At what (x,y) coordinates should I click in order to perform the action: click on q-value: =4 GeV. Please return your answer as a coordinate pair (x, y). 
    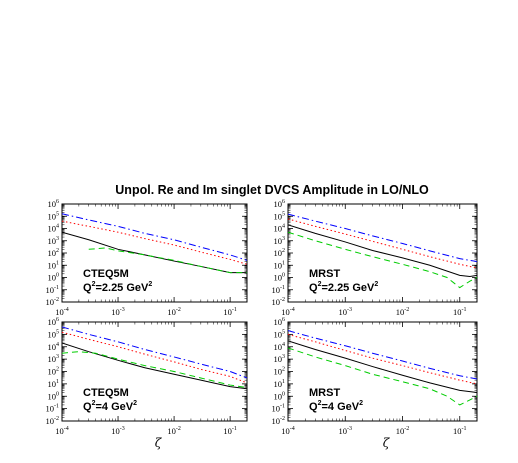
    Looking at the image, I should click on (114, 407).